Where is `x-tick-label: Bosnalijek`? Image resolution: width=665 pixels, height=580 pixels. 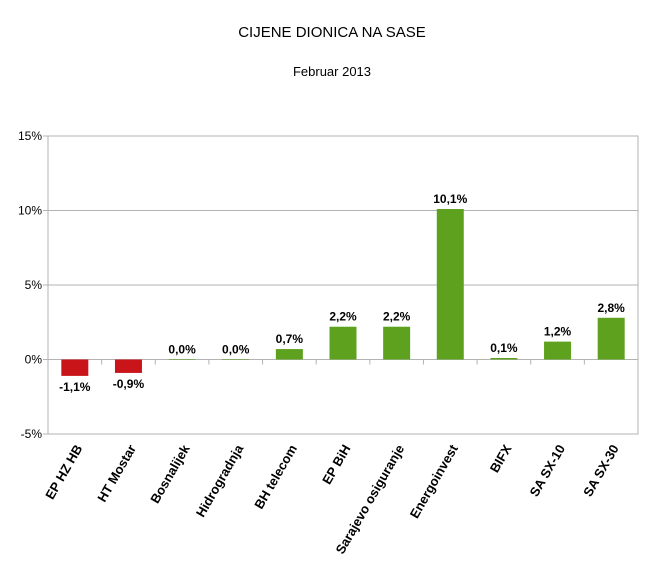 x-tick-label: Bosnalijek is located at coordinates (170, 473).